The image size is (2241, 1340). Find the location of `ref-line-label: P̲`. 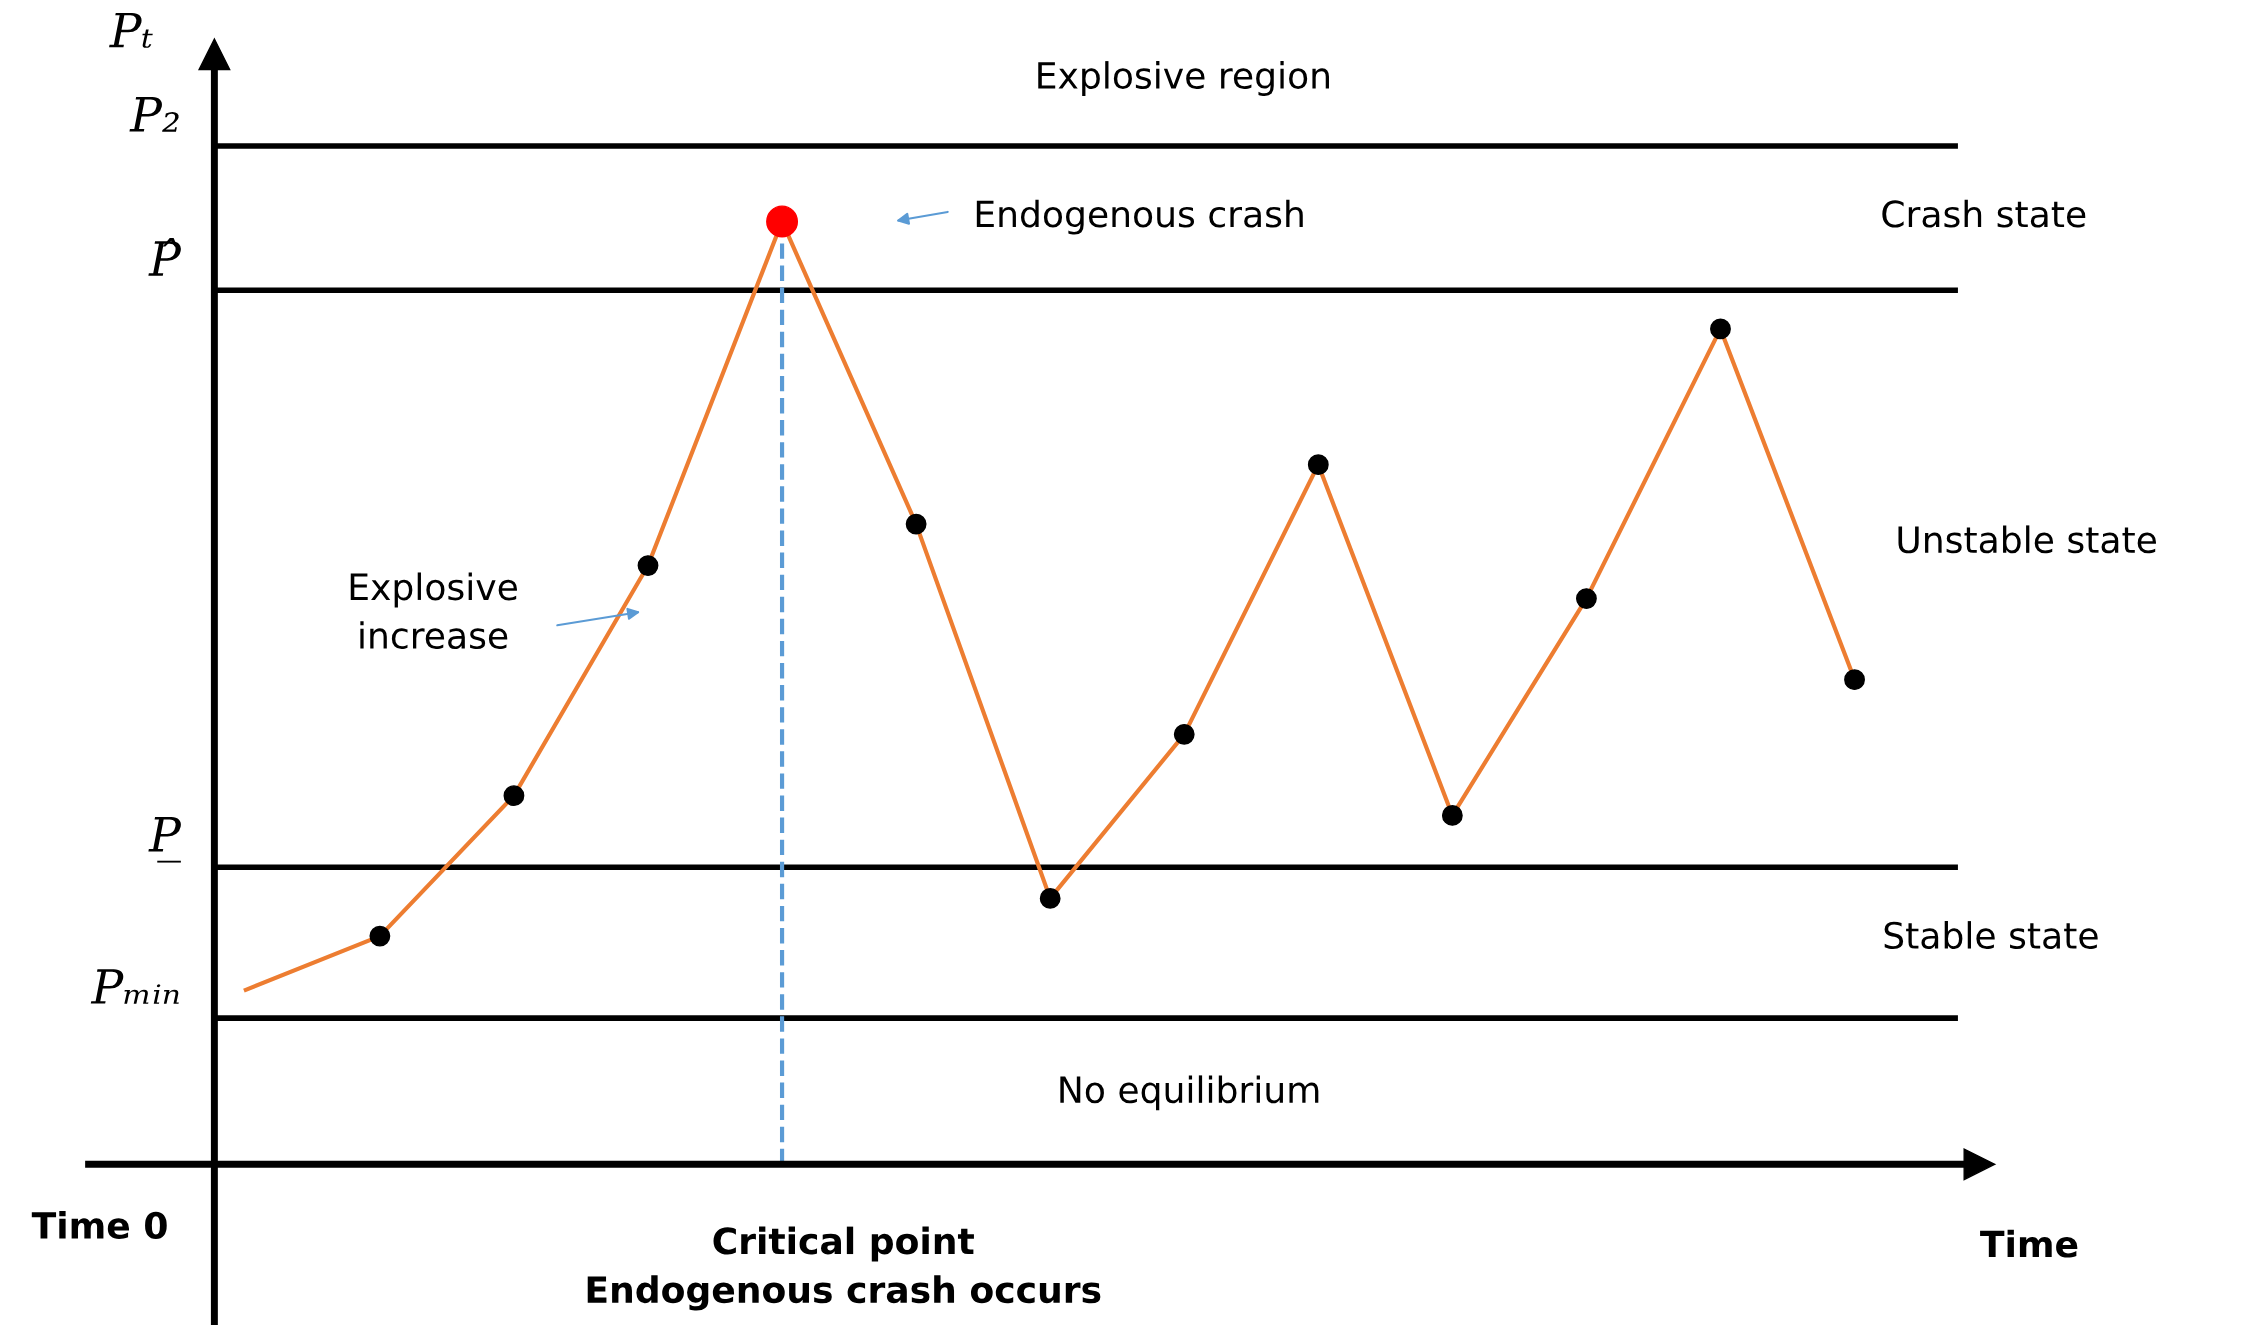

ref-line-label: P̲ is located at coordinates (164, 840).